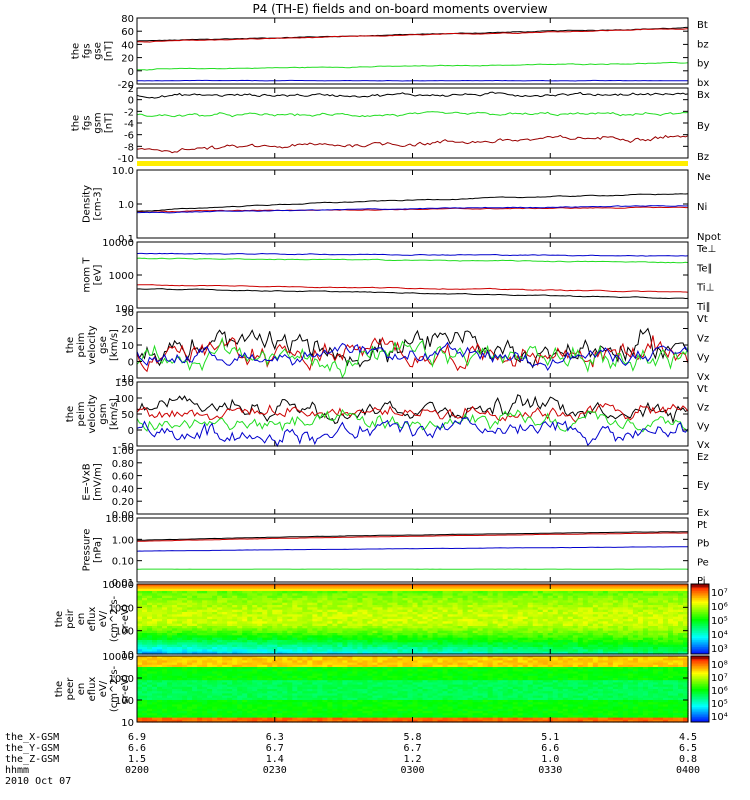 The width and height of the screenshot is (750, 800). I want to click on y-tick-label: 100, so click(124, 399).